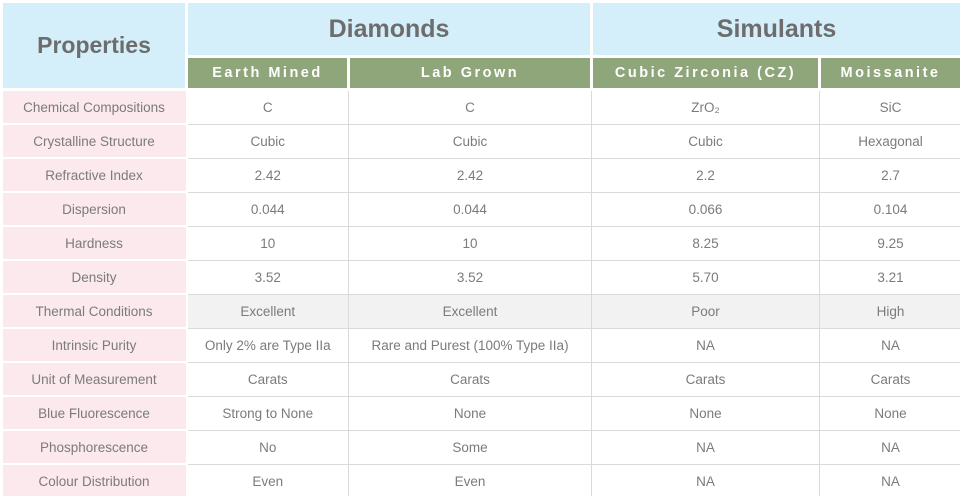  What do you see at coordinates (389, 29) in the screenshot?
I see `group-header-diamonds: Diamonds` at bounding box center [389, 29].